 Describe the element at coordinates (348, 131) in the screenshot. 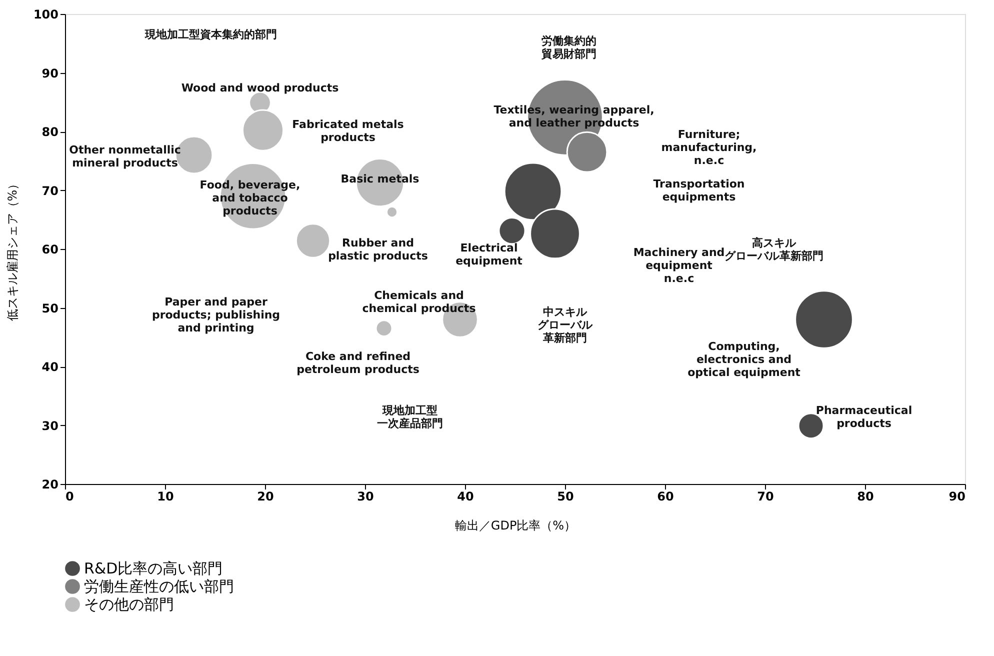

I see `annotation: Fabricated metals products` at that location.